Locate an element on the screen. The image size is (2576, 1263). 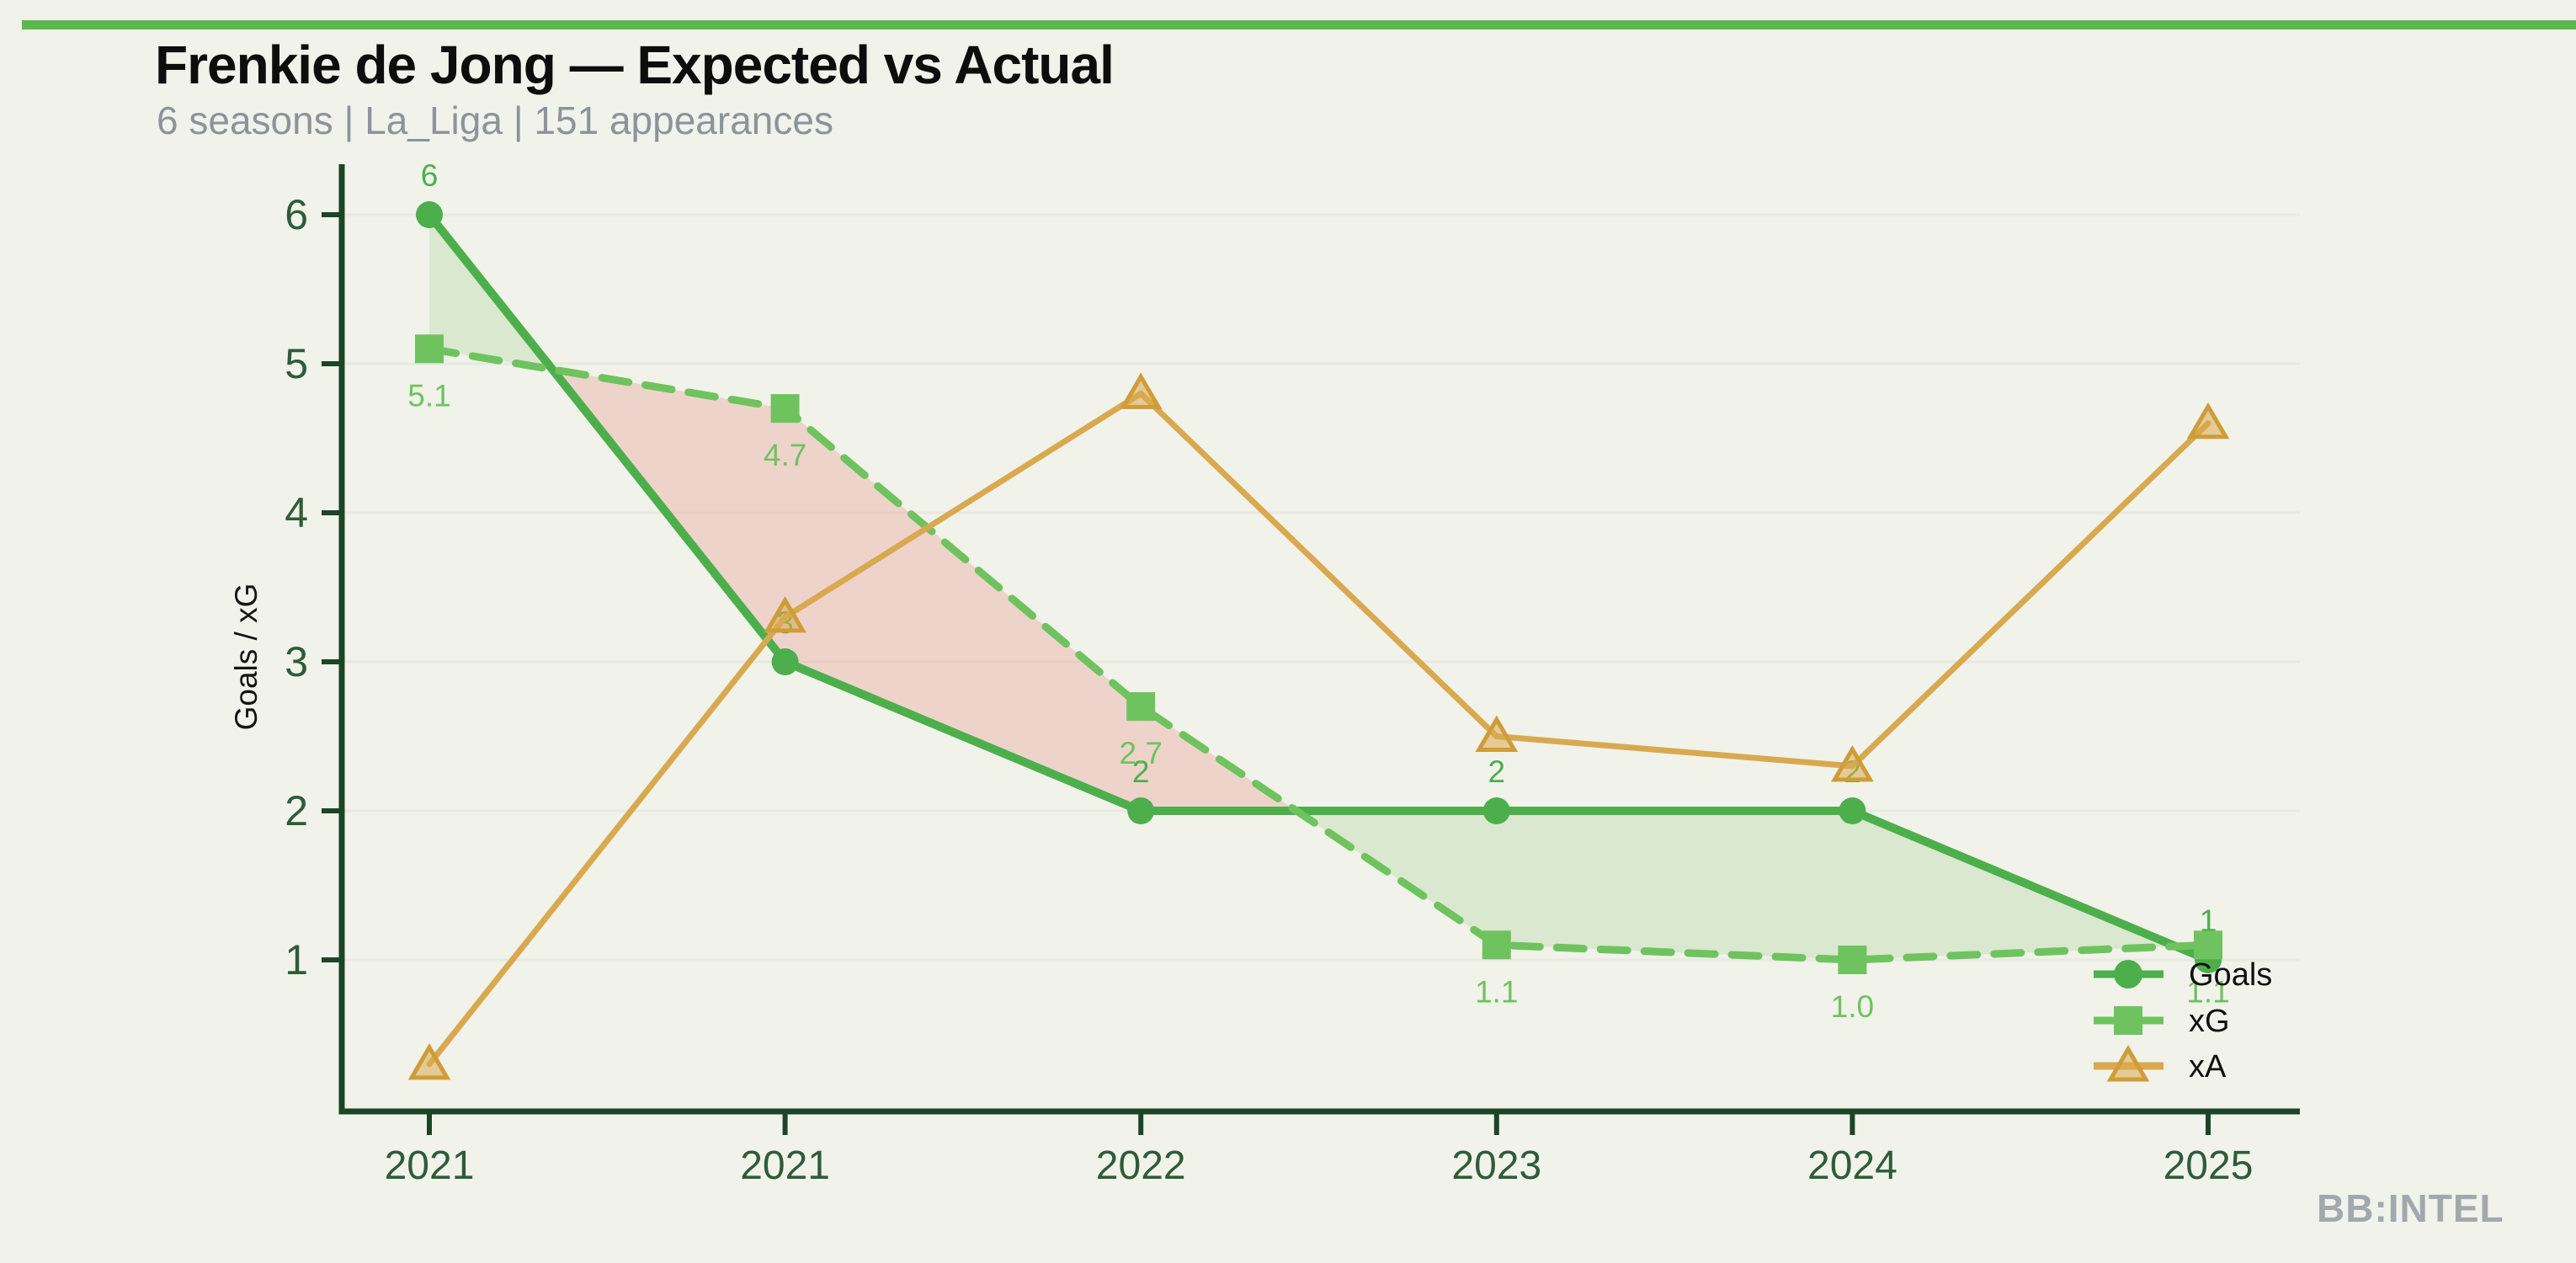
y-tick-label: 2 is located at coordinates (296, 810).